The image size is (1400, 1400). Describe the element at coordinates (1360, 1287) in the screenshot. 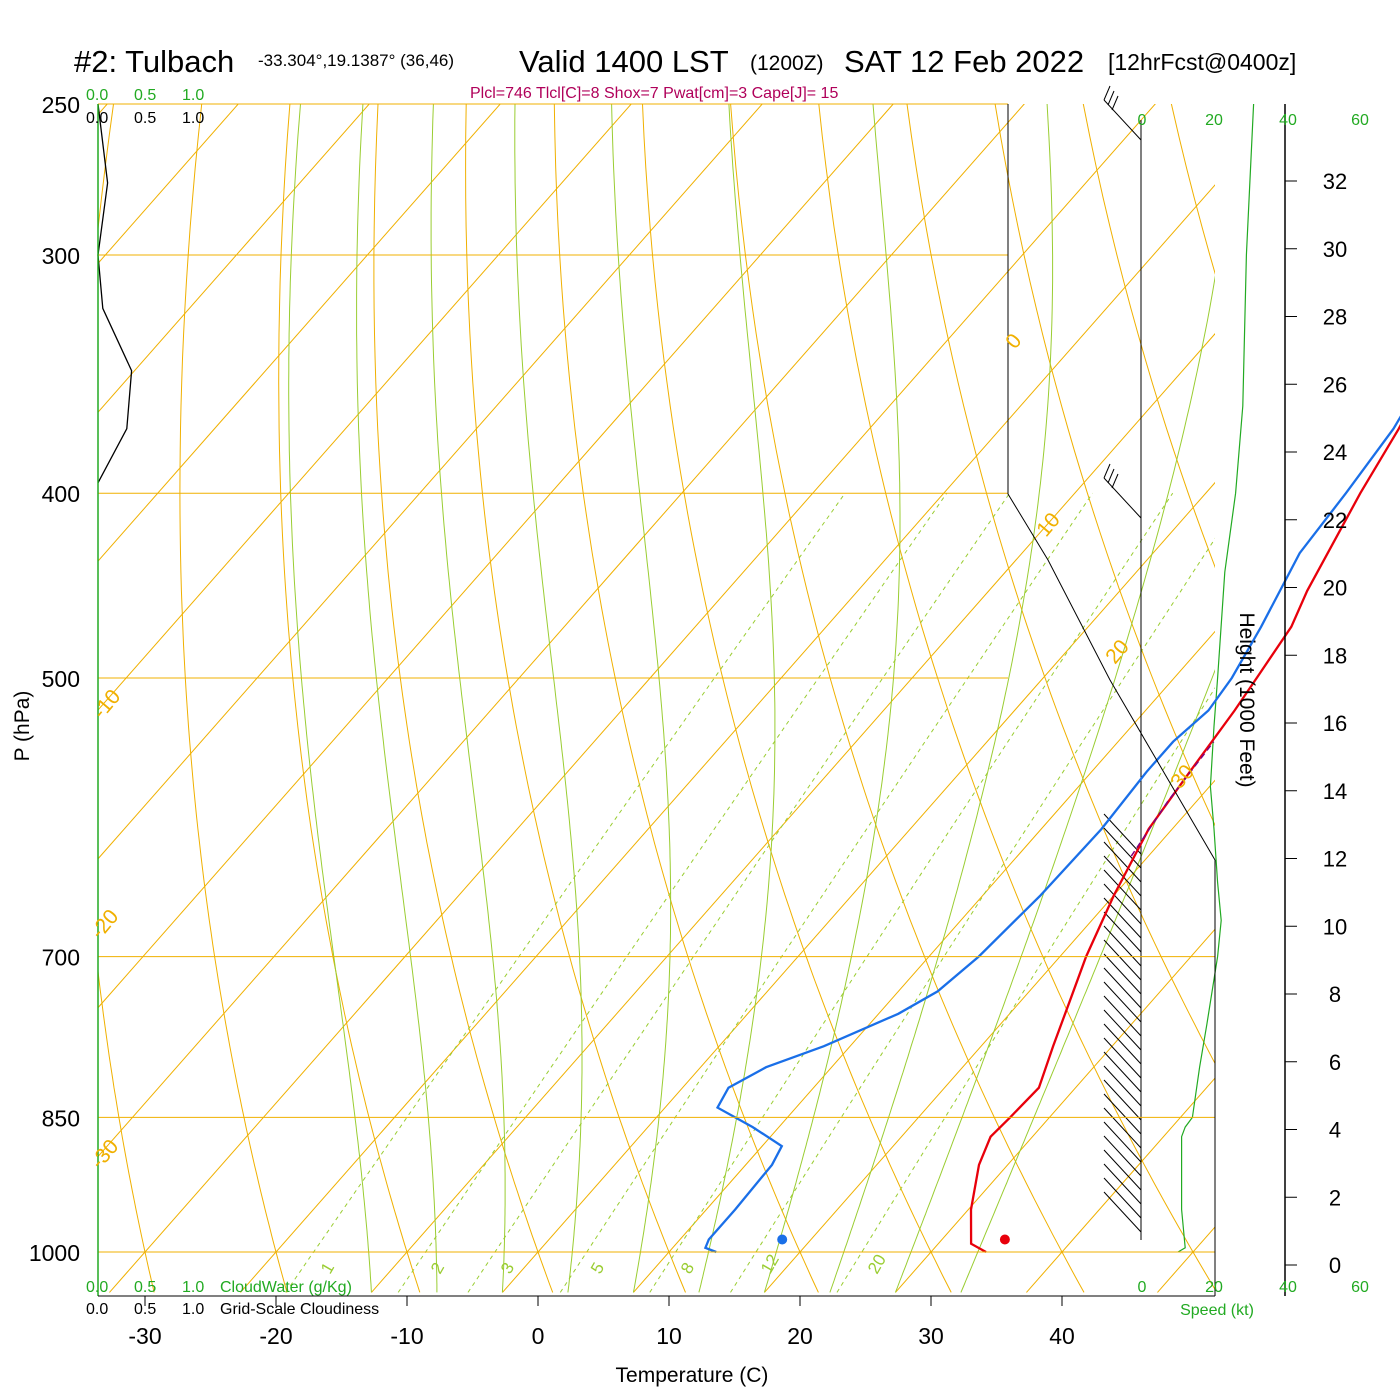

I see `speed-bottom-3: 60` at that location.